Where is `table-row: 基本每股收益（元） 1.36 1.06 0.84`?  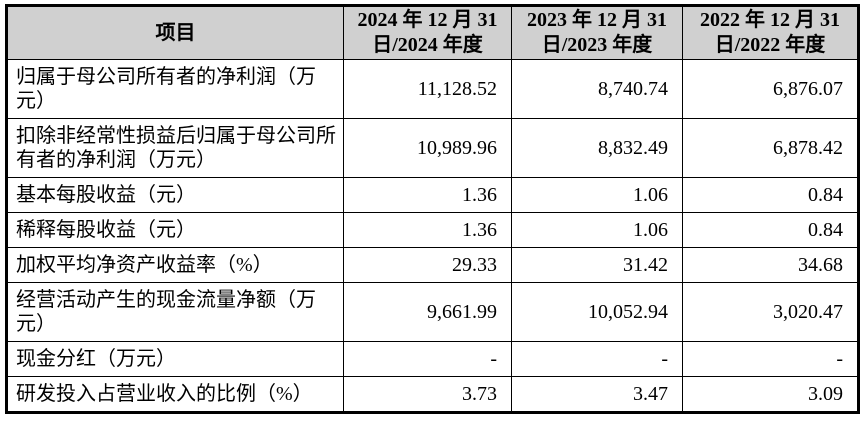
table-row: 基本每股收益（元） 1.36 1.06 0.84 is located at coordinates (432, 195).